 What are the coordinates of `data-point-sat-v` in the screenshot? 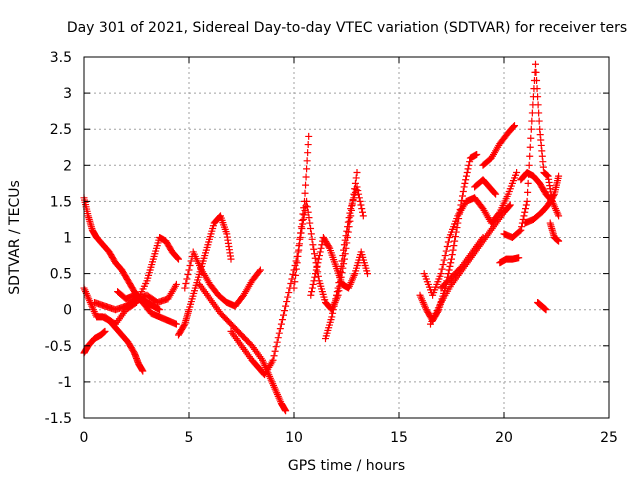 It's located at (559, 216).